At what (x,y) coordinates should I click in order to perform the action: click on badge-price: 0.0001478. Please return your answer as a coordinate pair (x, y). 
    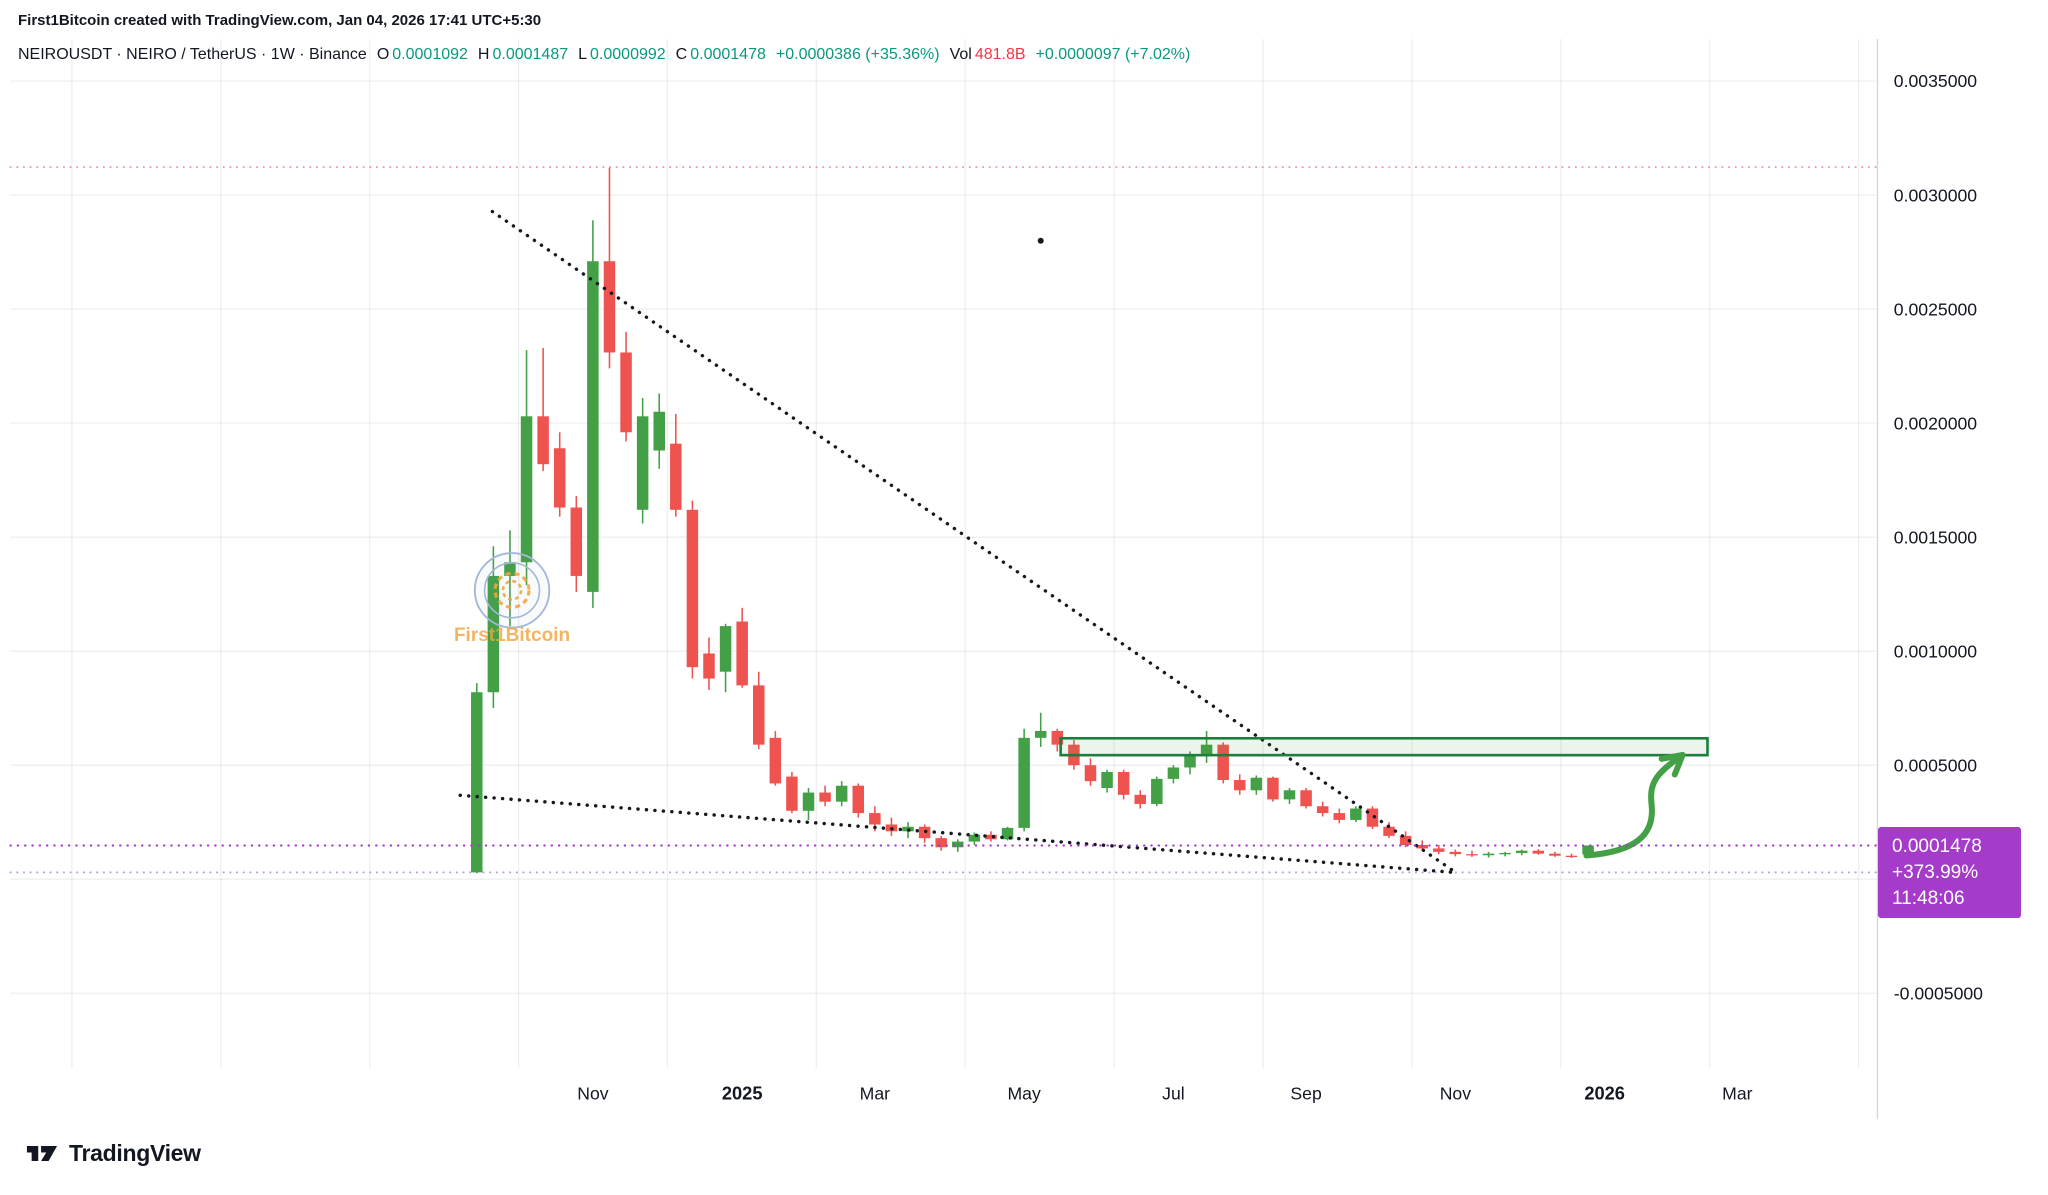
    Looking at the image, I should click on (1937, 846).